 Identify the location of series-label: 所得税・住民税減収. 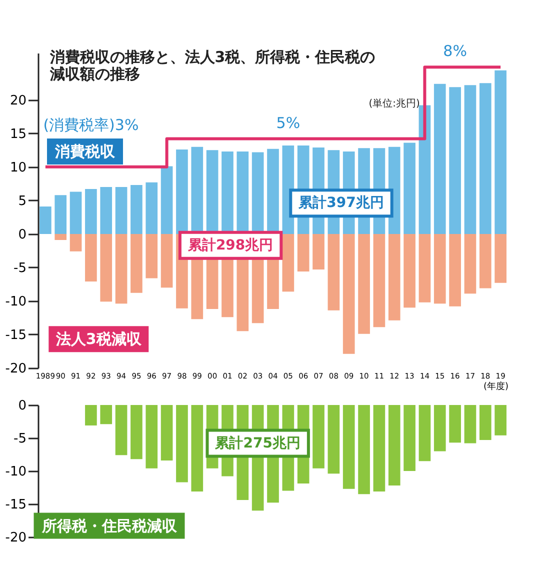
(109, 525).